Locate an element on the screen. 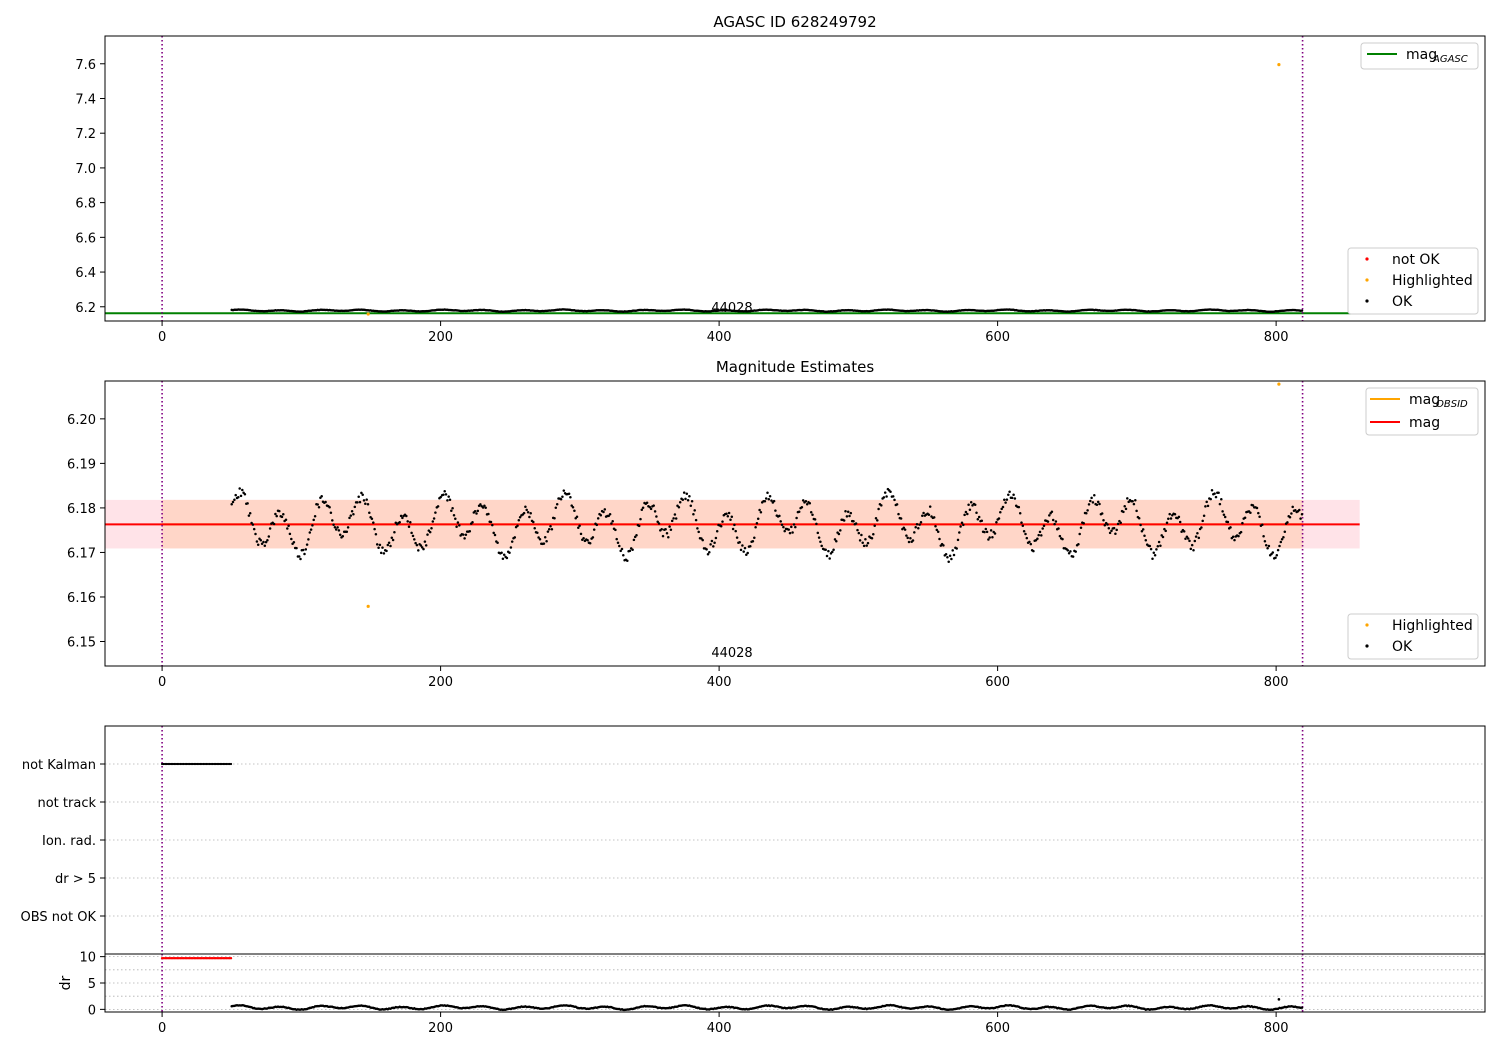  panel2-title: Magnitude Estimates is located at coordinates (795, 367).